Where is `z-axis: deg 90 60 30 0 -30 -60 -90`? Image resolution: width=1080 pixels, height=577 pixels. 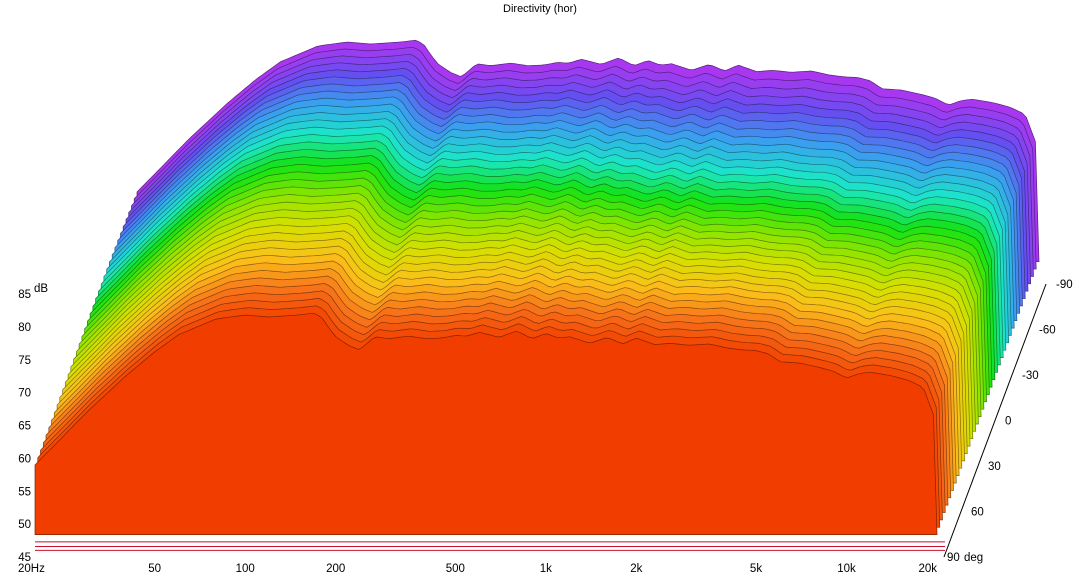
z-axis: deg 90 60 30 0 -30 -60 -90 is located at coordinates (1008, 421).